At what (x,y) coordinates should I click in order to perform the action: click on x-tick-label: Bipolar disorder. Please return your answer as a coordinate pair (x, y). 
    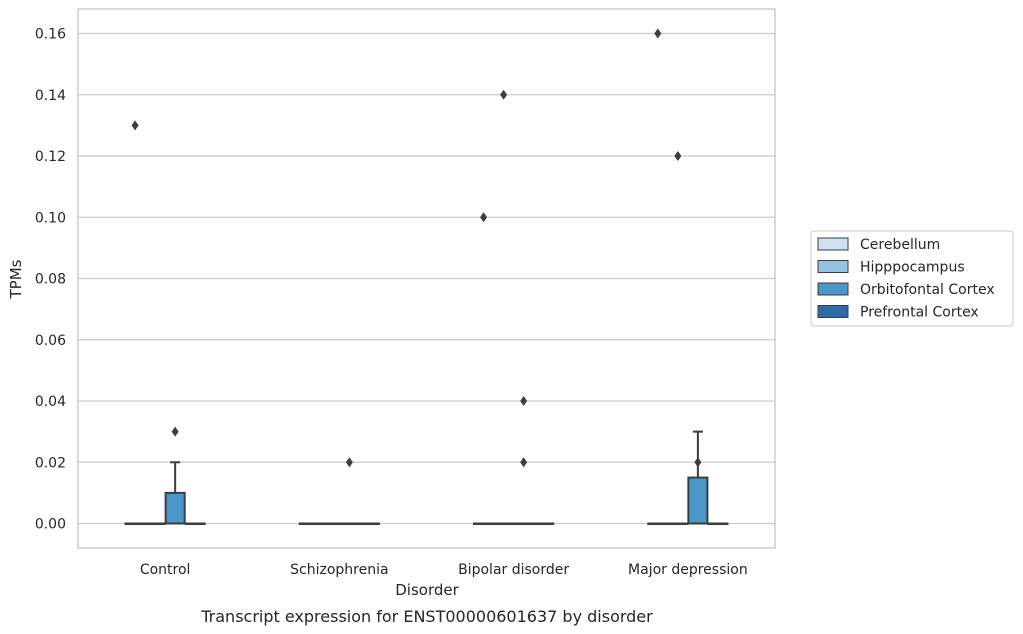
    Looking at the image, I should click on (513, 570).